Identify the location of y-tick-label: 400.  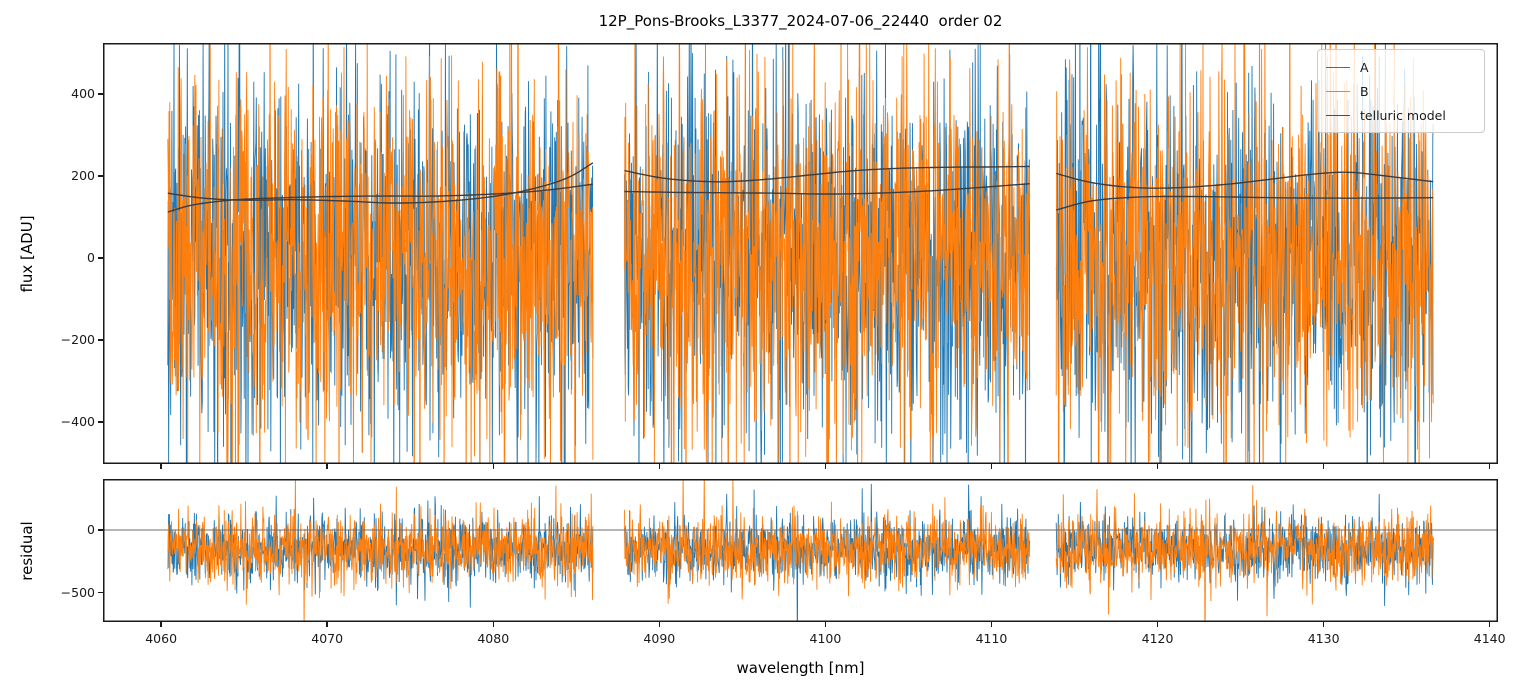
(83, 93).